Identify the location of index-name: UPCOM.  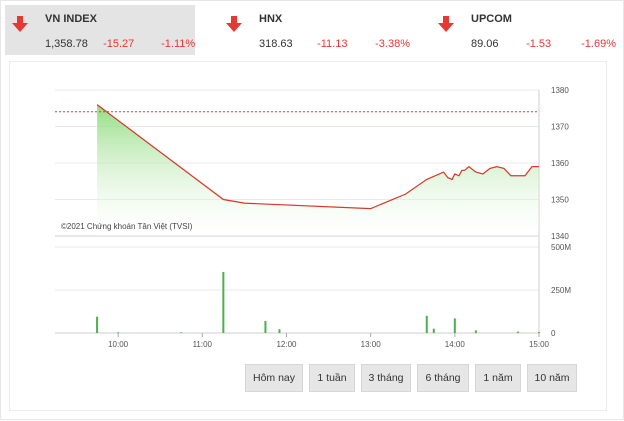
(491, 19).